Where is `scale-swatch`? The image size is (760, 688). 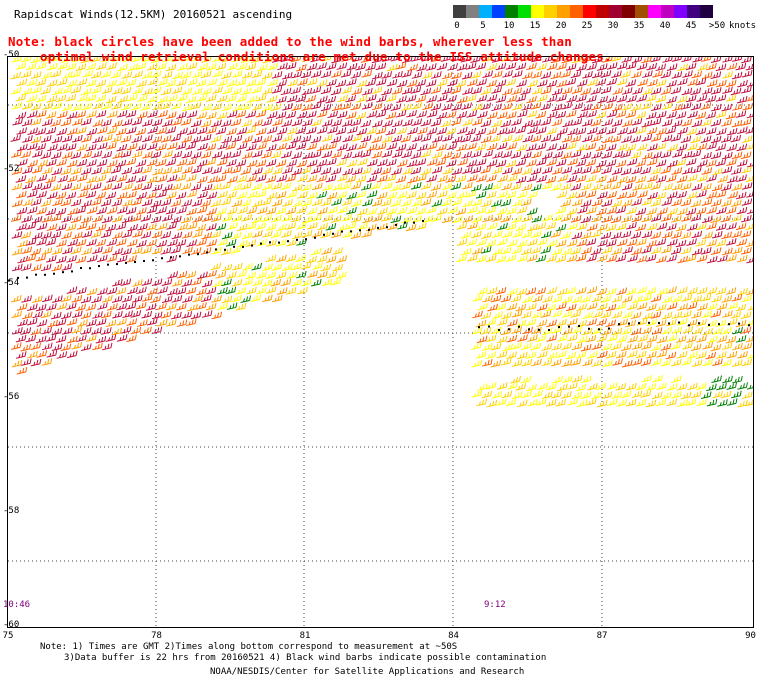
scale-swatch is located at coordinates (706, 11).